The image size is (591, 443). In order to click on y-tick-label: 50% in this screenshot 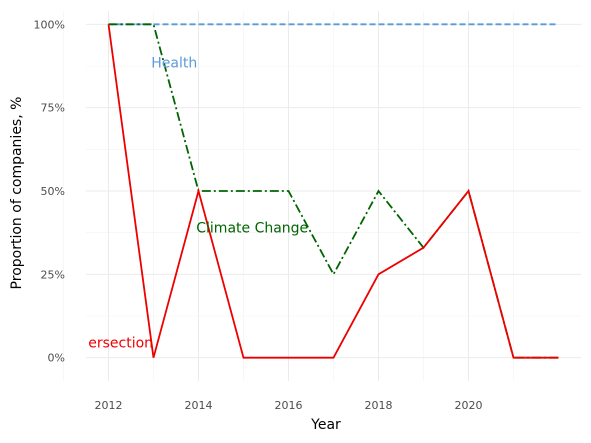, I will do `click(53, 191)`.